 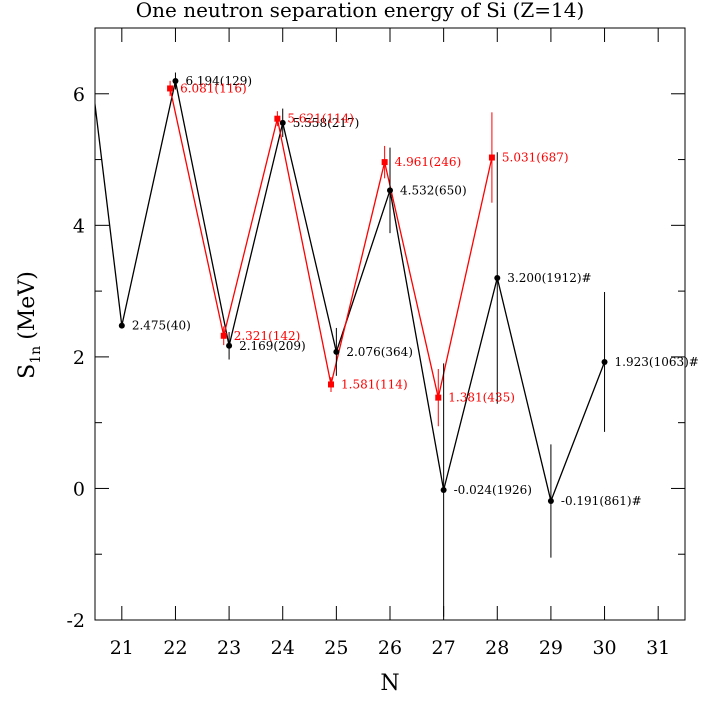 I want to click on y-axis-label-unit: (MeV), so click(x=27, y=305).